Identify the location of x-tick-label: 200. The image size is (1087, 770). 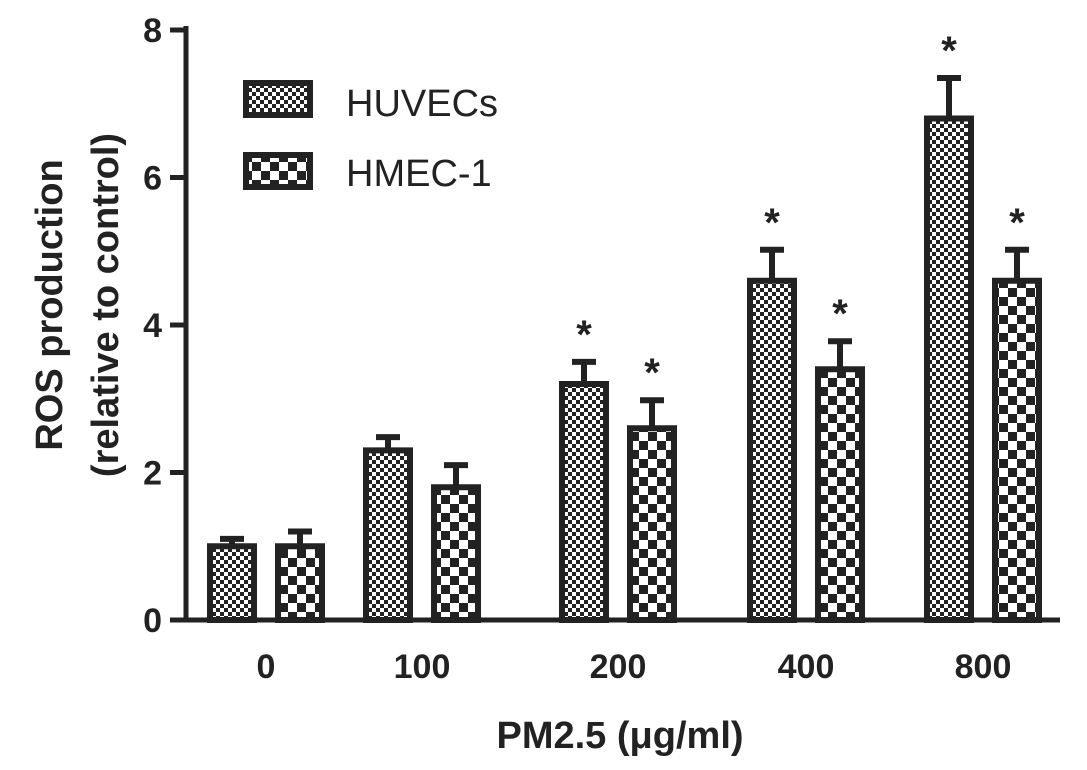
(618, 667).